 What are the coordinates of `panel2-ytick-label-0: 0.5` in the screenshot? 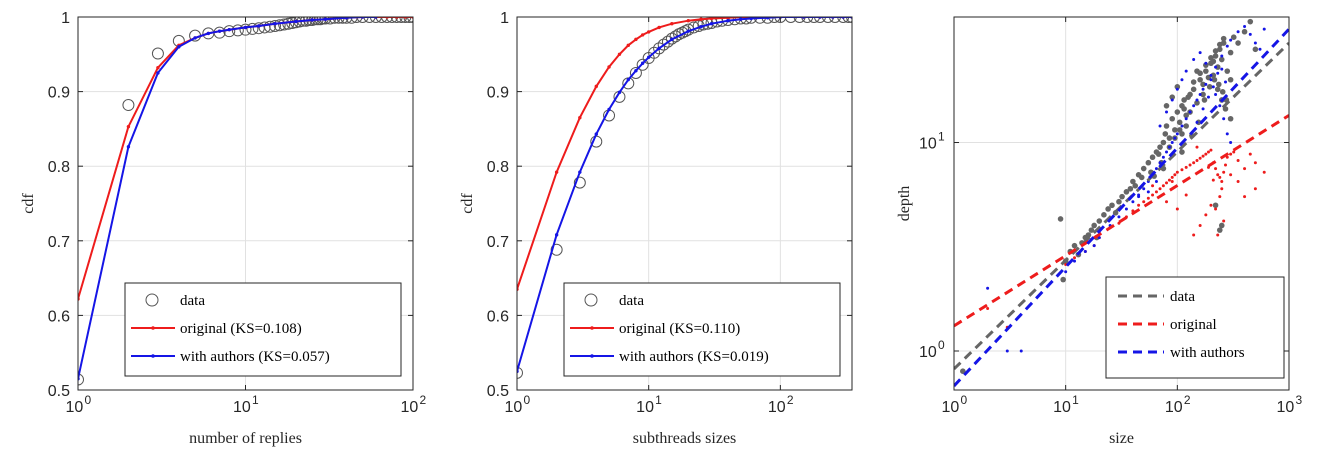 It's located at (498, 391).